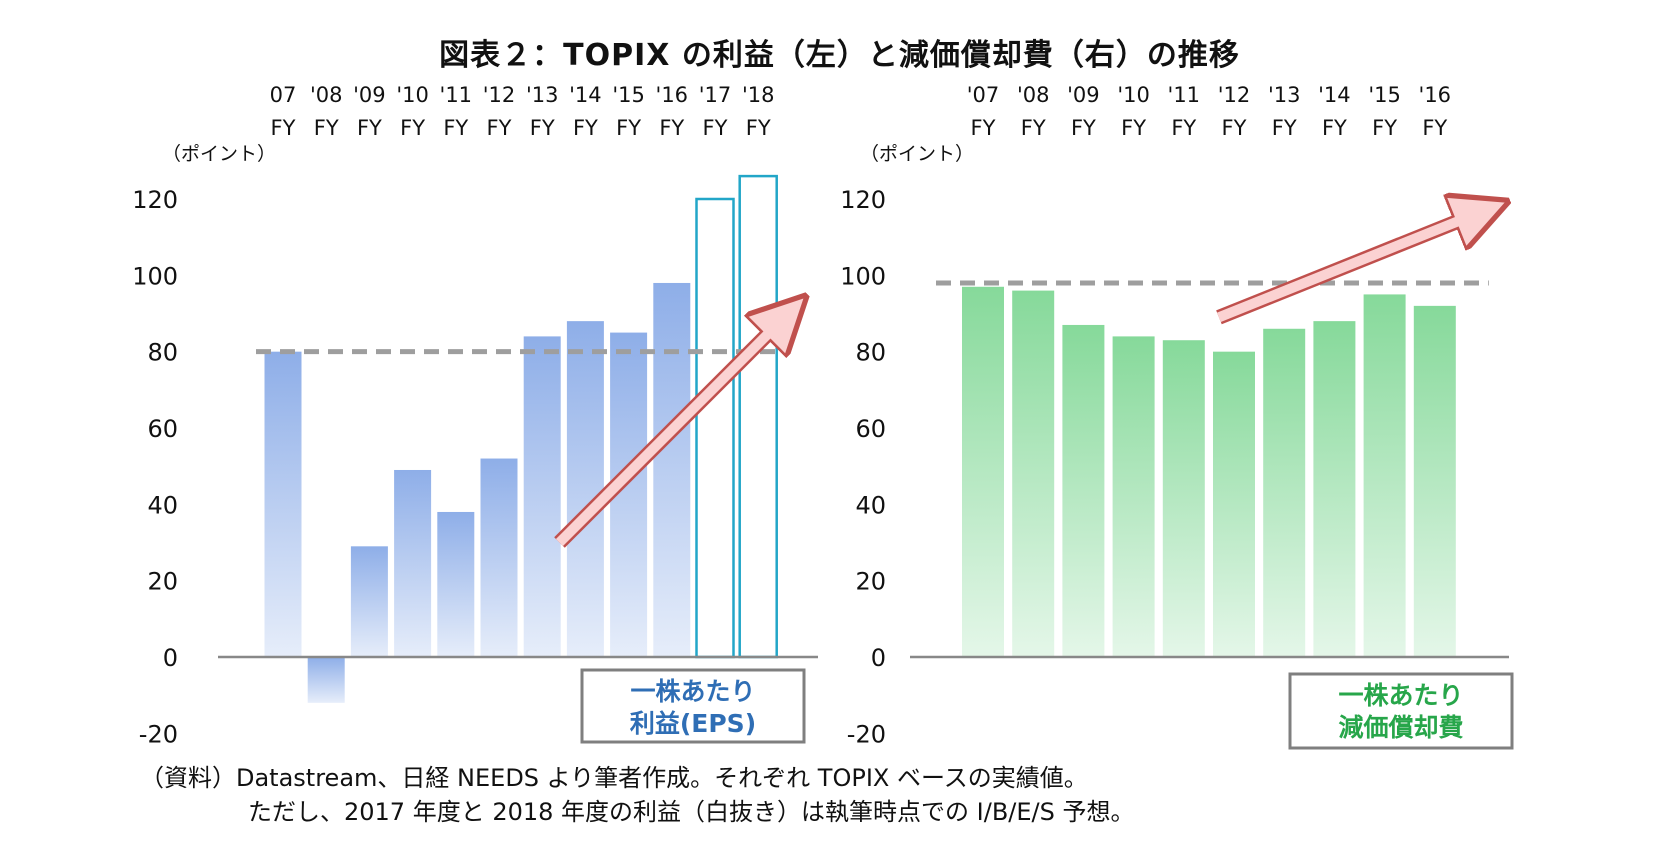  I want to click on x-tick-label: '18, so click(758, 95).